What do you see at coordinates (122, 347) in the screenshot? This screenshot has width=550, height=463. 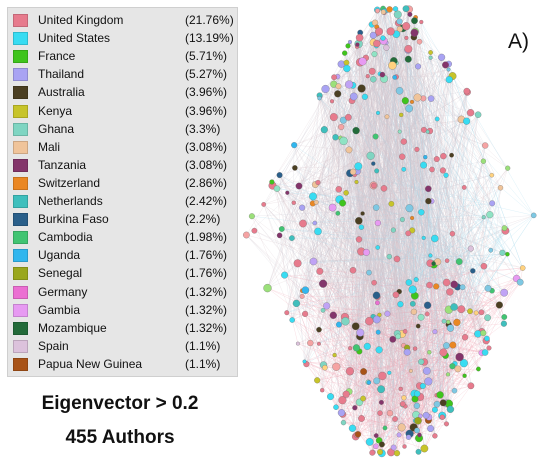 I see `legend-item: Spain (1.1%)` at bounding box center [122, 347].